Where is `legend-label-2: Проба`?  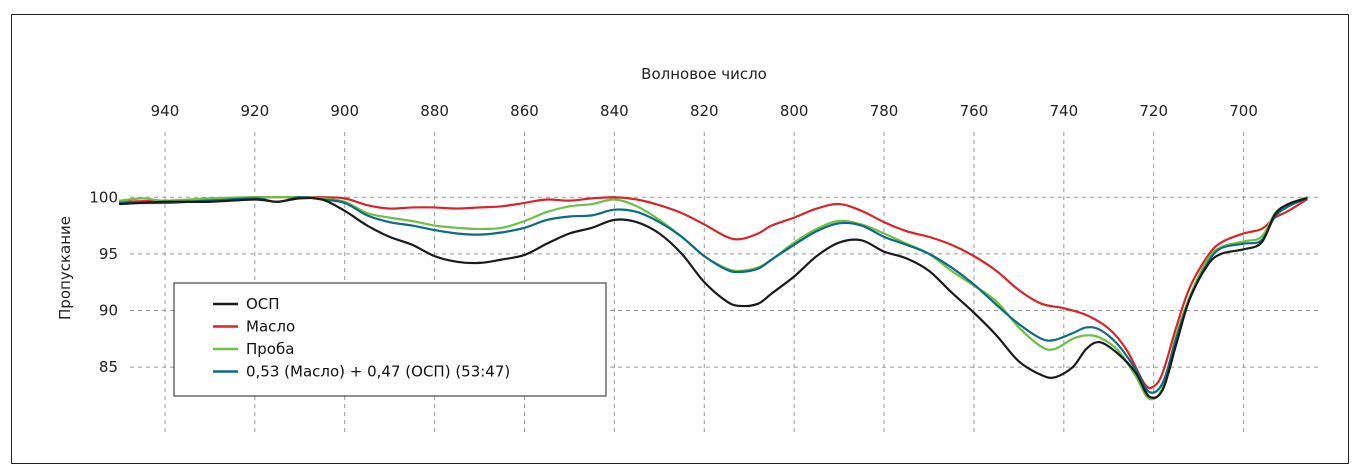
legend-label-2: Проба is located at coordinates (270, 349).